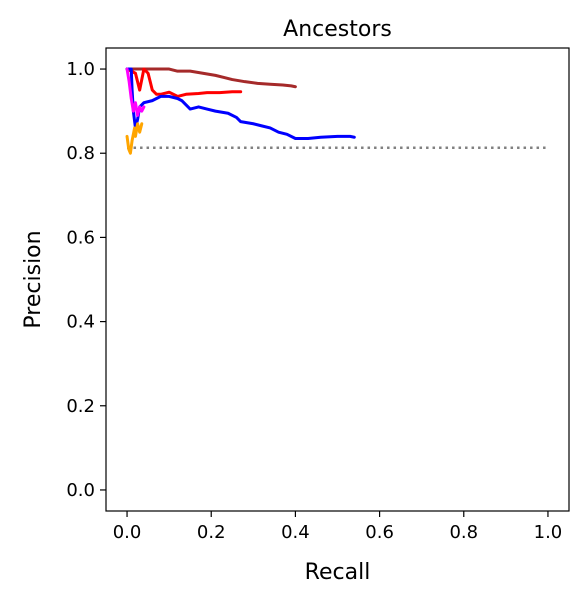 The height and width of the screenshot is (601, 586). I want to click on x-axis-ticks: 0.0 0.2 0.4 0.6 0.8 1.0, so click(338, 527).